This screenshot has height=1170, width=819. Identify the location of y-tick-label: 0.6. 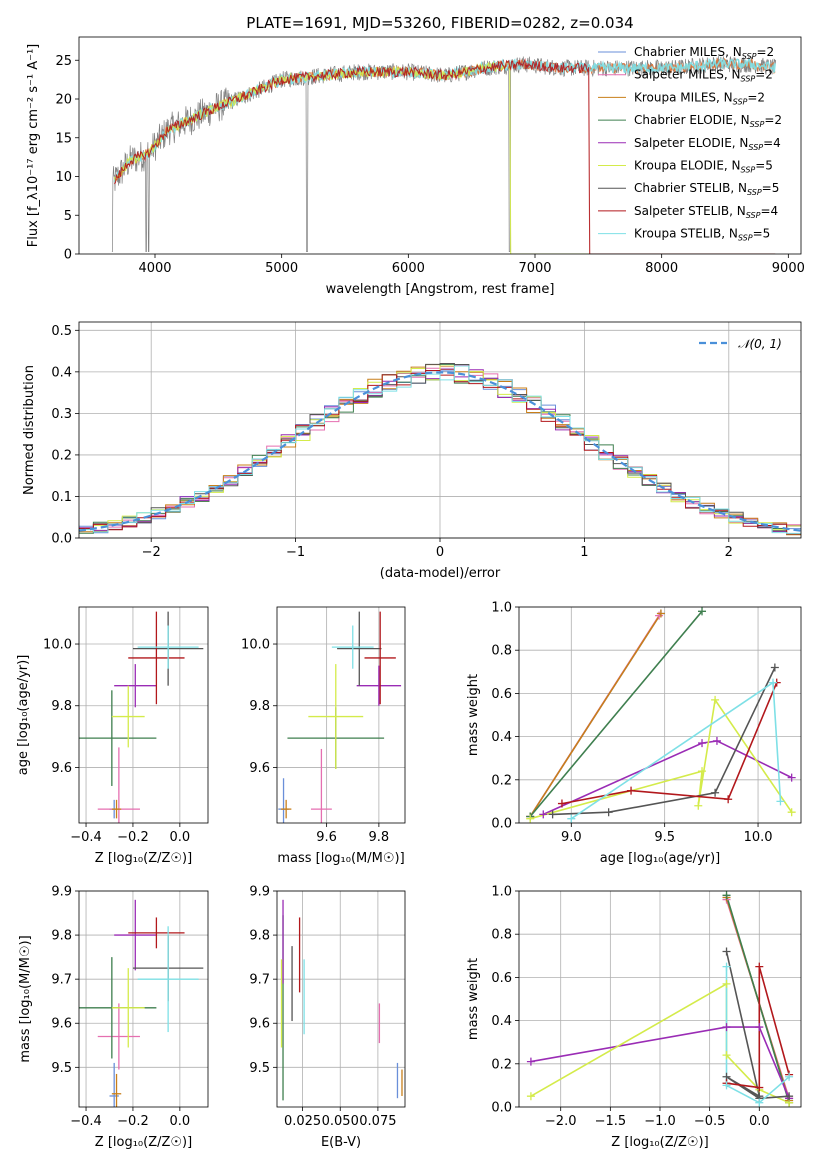
(501, 978).